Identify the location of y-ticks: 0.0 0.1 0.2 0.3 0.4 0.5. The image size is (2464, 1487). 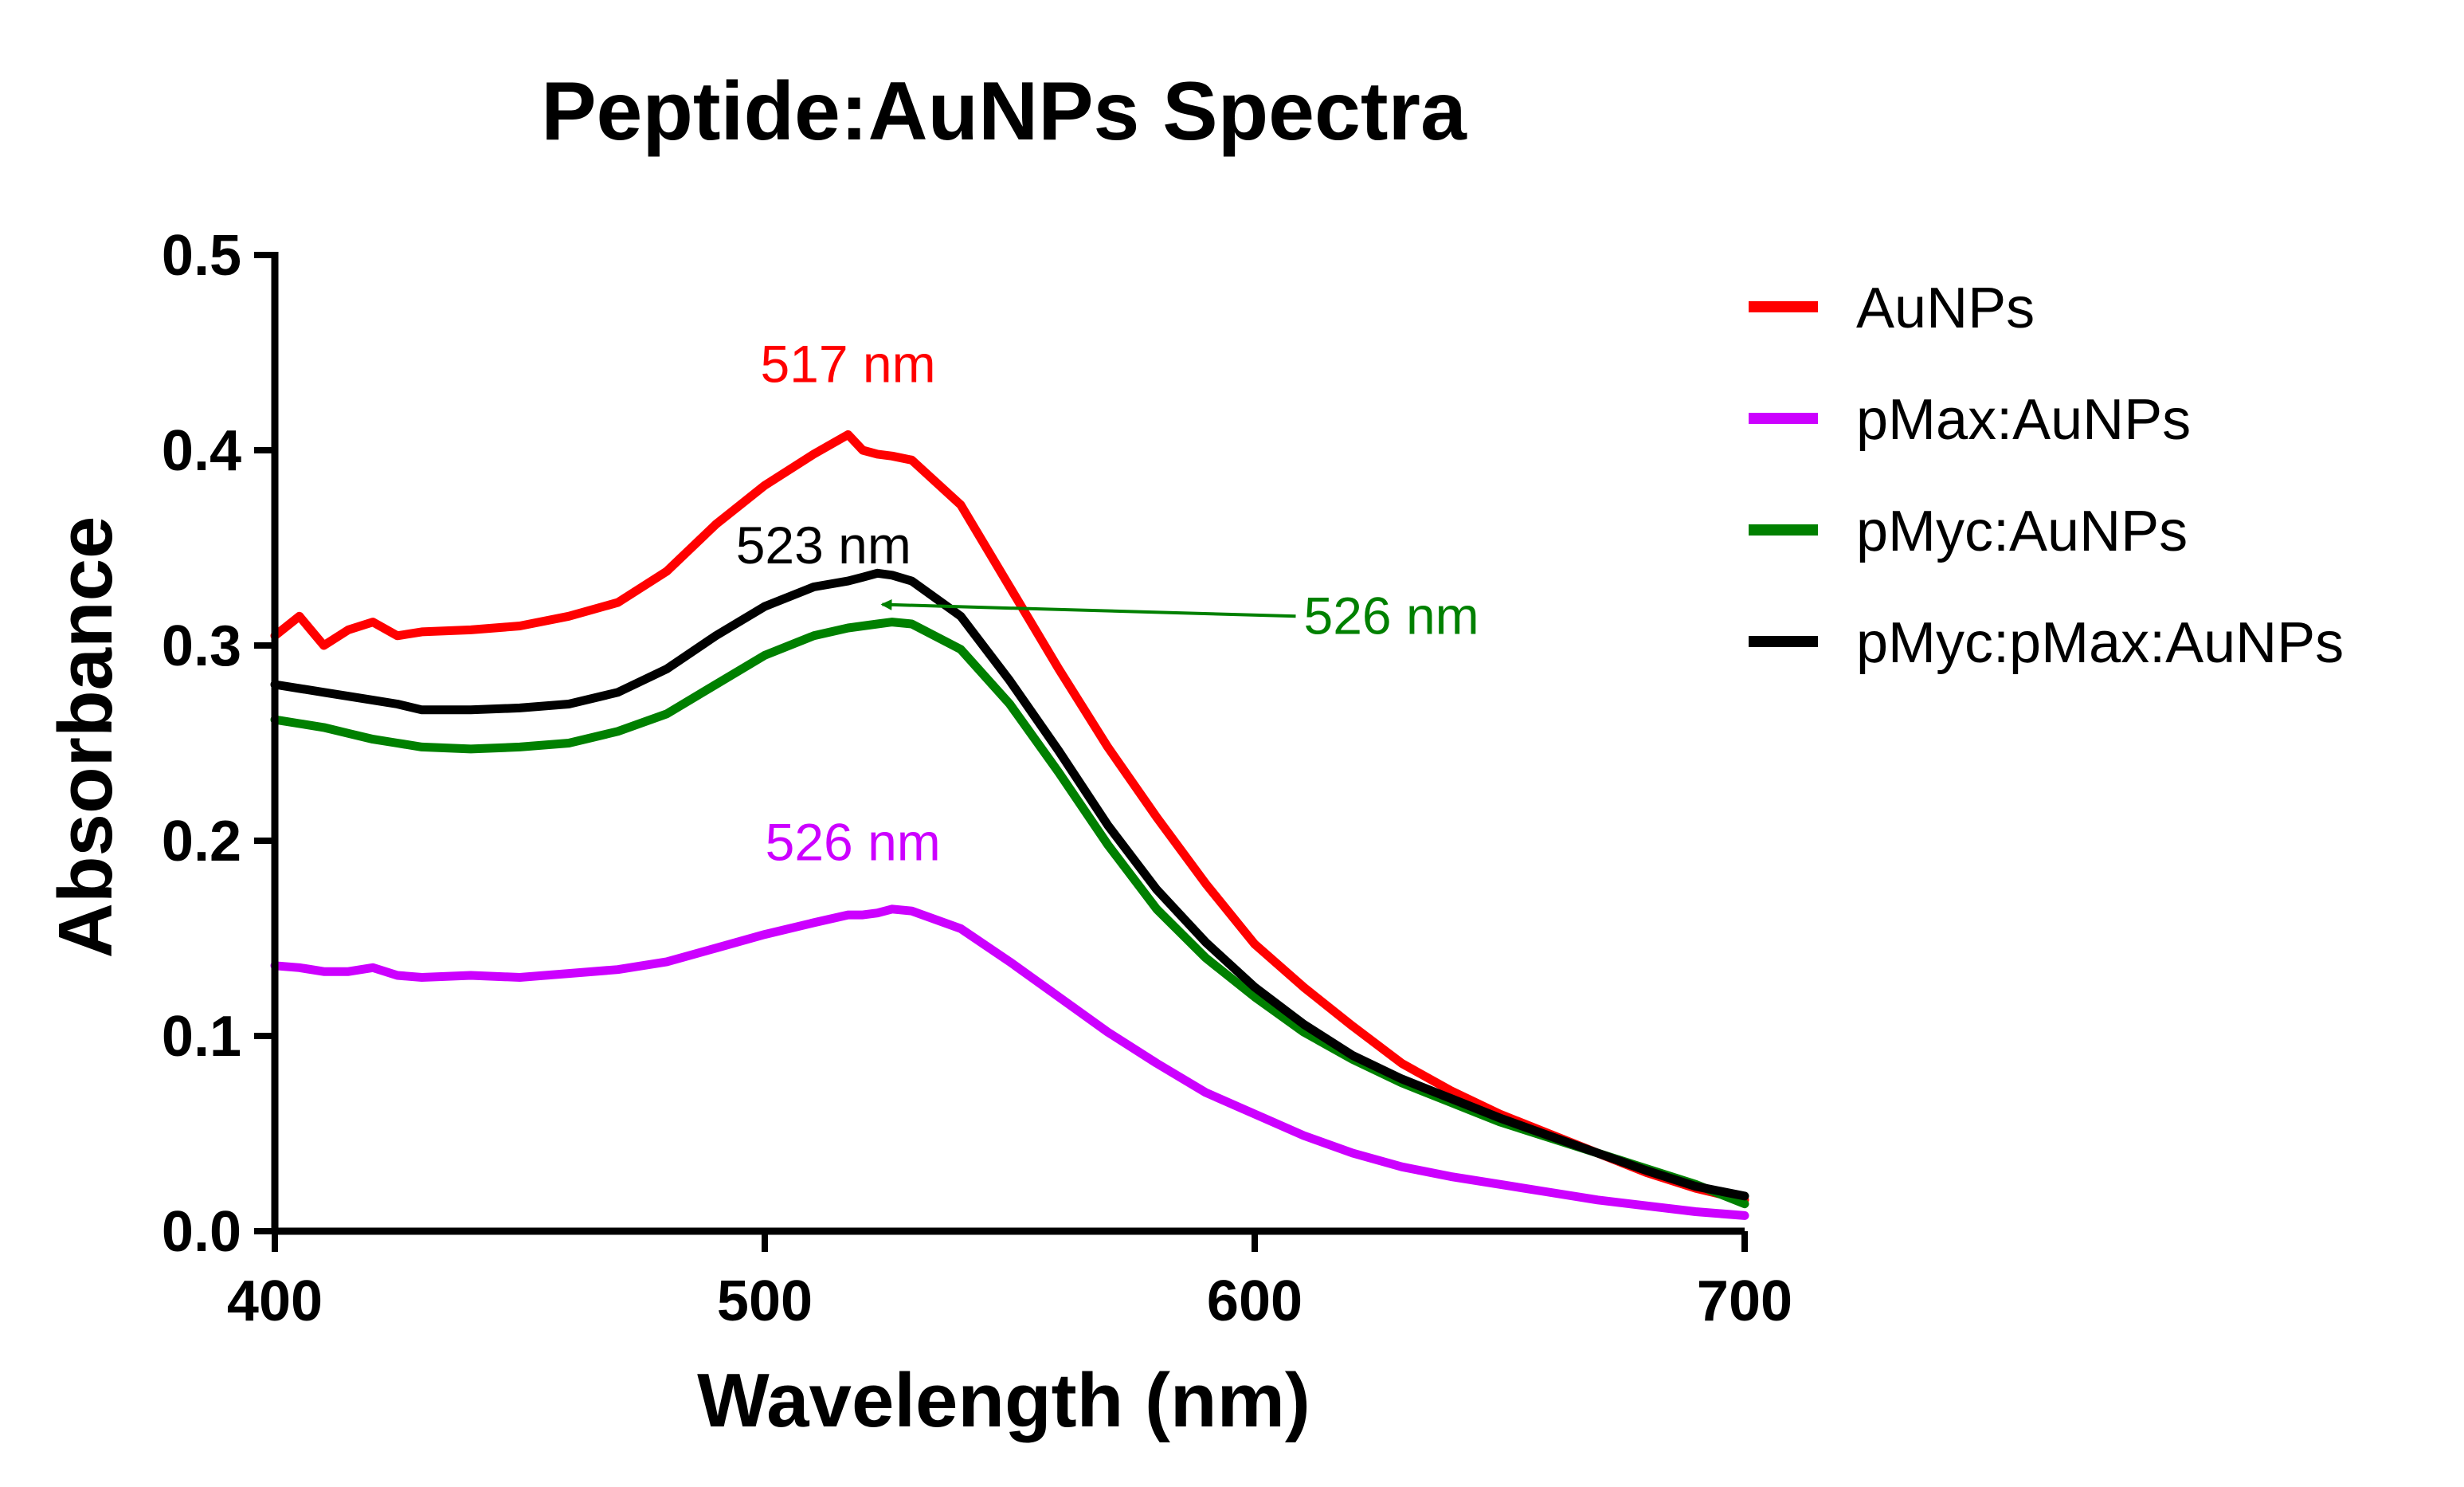
(218, 744).